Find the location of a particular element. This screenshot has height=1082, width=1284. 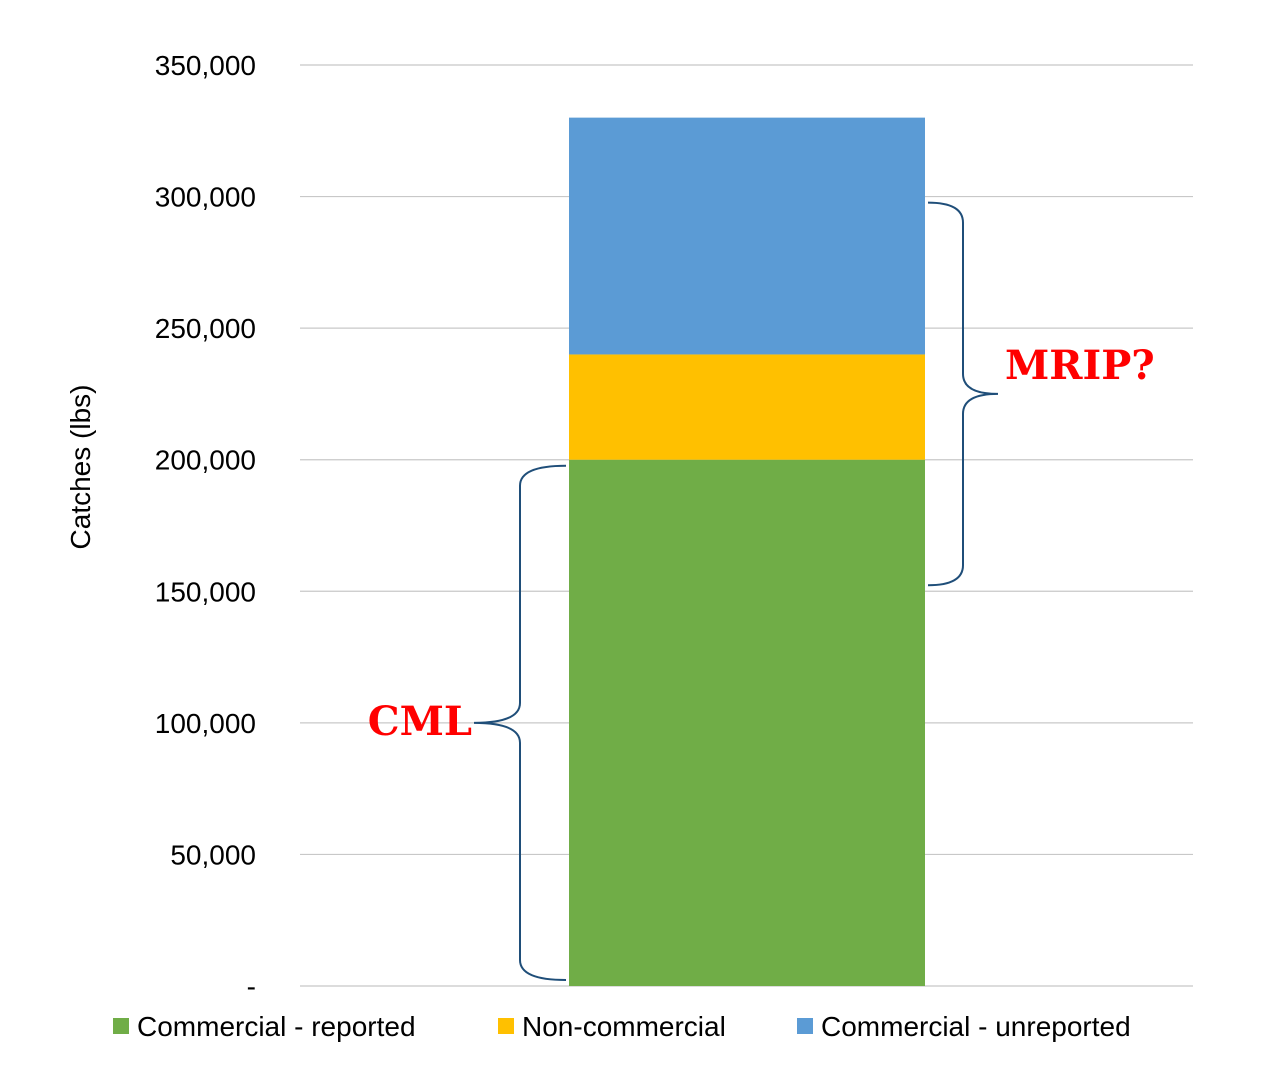

annotation-label: MRIP? is located at coordinates (1080, 365).